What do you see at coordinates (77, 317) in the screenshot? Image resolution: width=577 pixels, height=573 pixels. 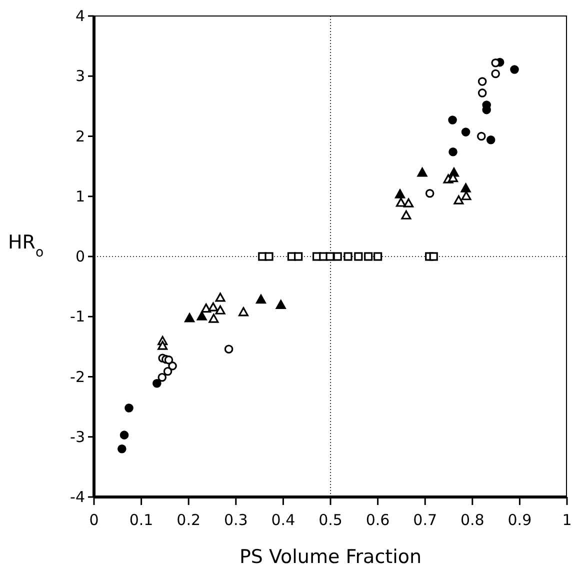 I see `y-tick-label: -1` at bounding box center [77, 317].